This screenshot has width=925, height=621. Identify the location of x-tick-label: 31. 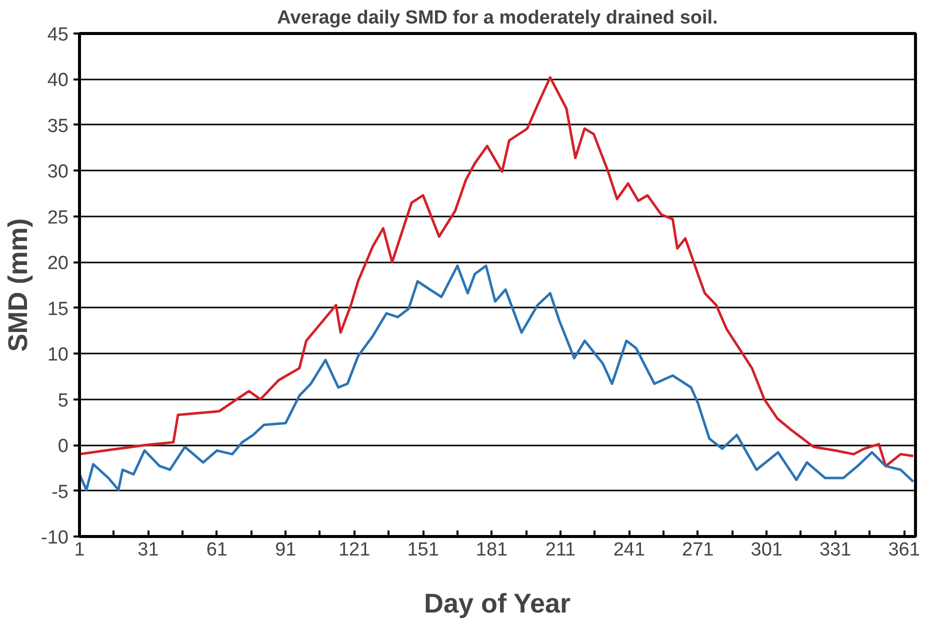
(148, 550).